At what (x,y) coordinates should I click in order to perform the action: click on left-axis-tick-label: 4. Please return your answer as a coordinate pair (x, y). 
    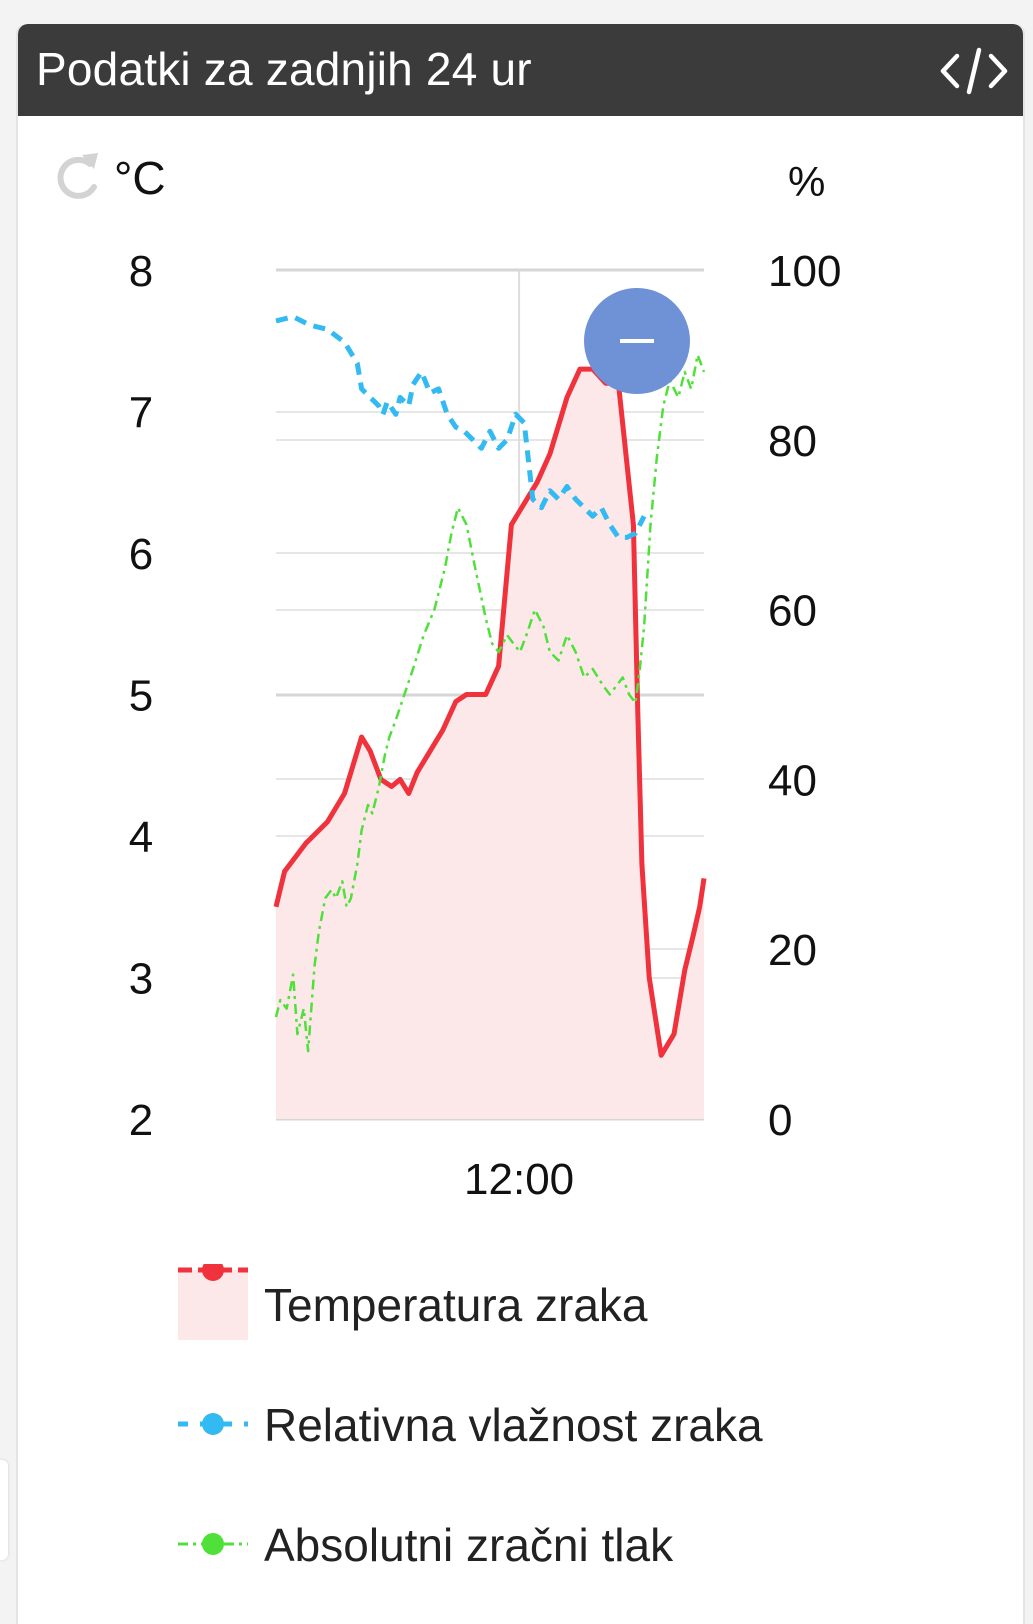
    Looking at the image, I should click on (141, 837).